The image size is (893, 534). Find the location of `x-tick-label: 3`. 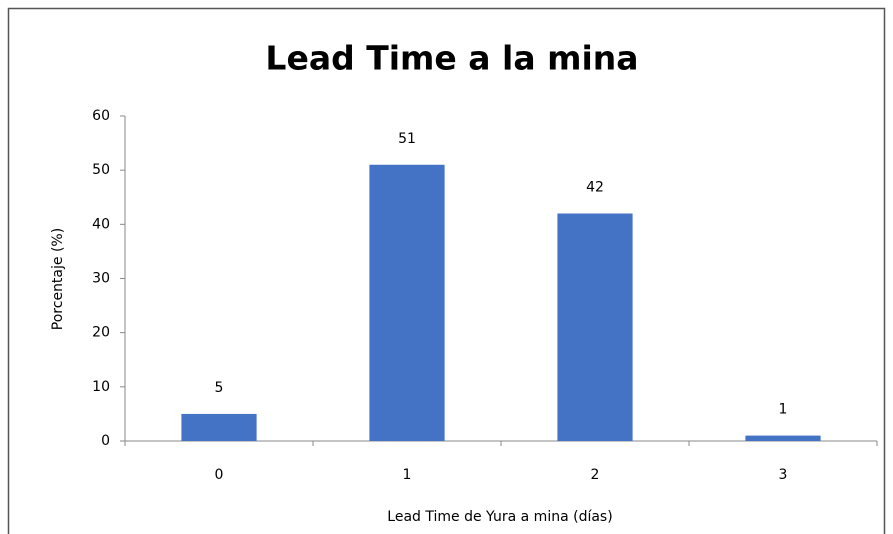

x-tick-label: 3 is located at coordinates (783, 475).